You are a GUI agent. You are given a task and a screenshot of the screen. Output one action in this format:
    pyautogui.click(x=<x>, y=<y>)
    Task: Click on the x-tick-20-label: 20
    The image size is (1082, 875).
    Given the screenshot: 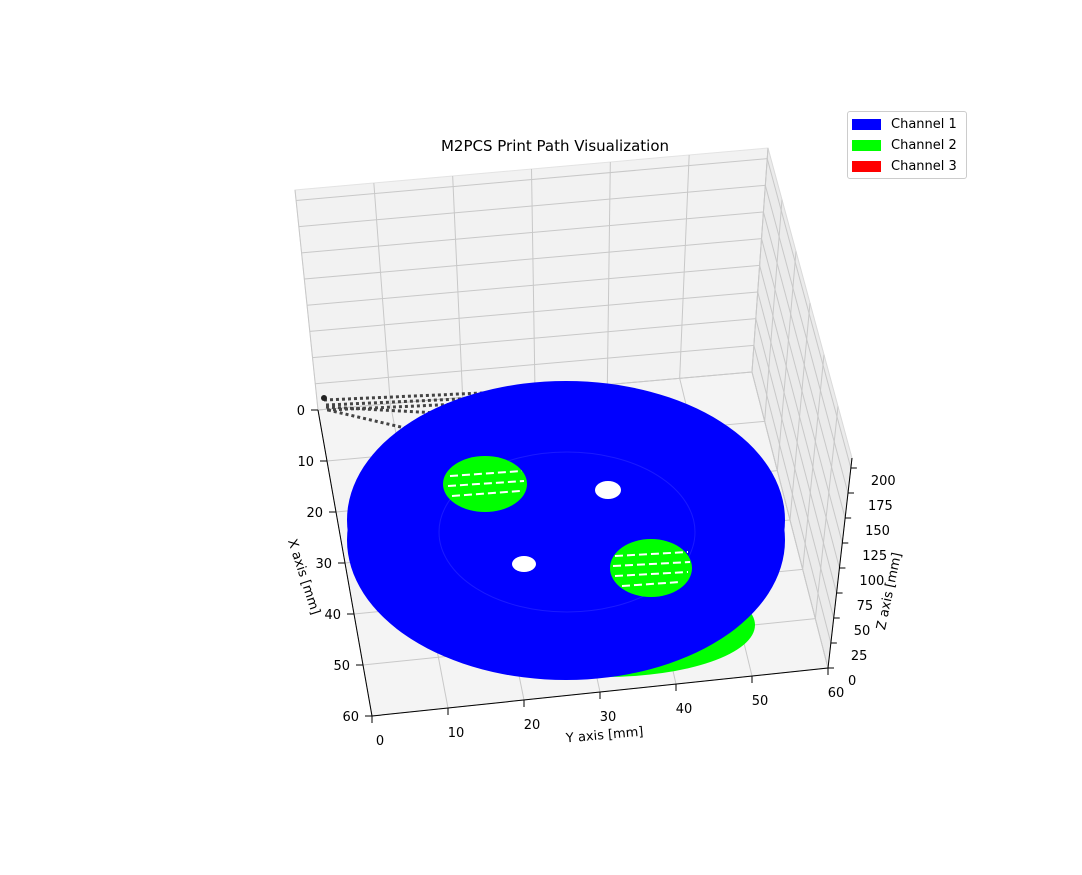 What is the action you would take?
    pyautogui.click(x=314, y=513)
    